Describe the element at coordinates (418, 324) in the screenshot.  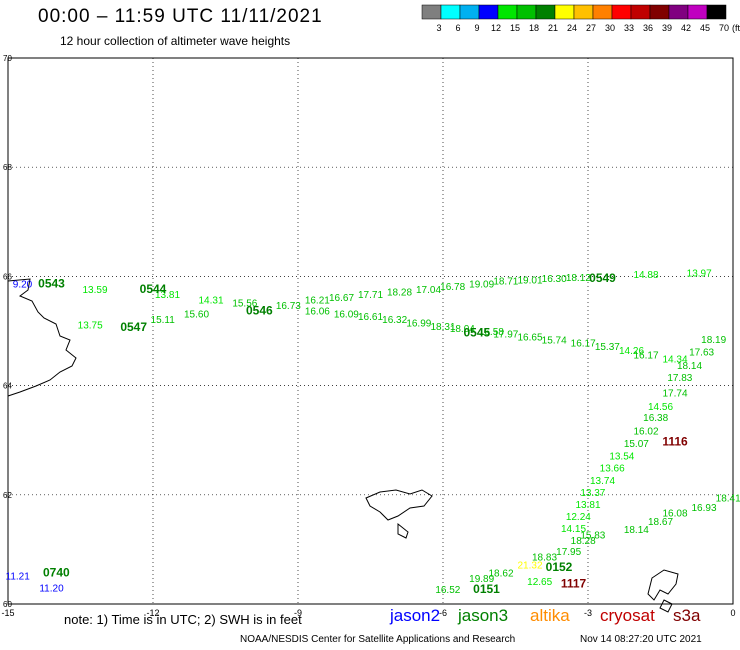
I see `wave-height-label: 16.99` at that location.